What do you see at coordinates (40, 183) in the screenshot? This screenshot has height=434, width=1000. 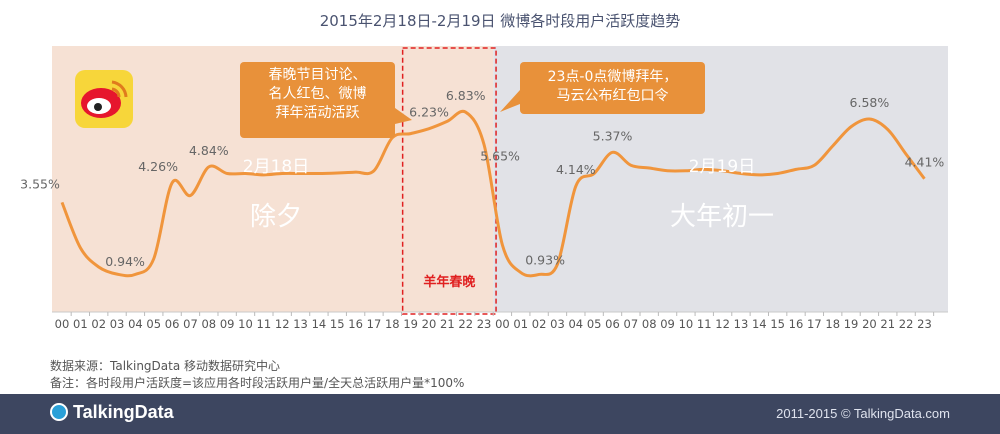 I see `data-label: 3.55%` at bounding box center [40, 183].